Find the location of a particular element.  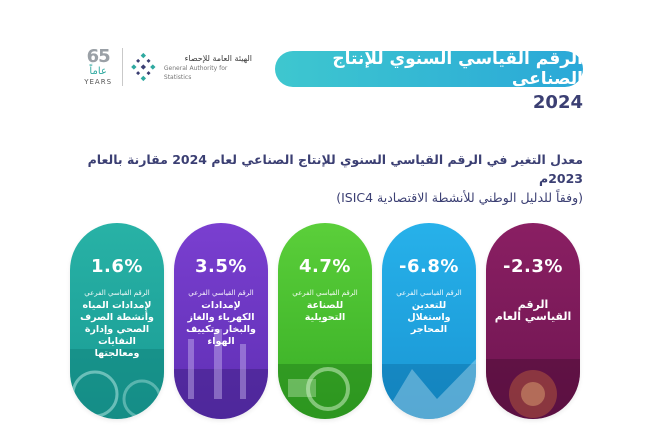

org-name-arabic: الهيئة العامة للإحصاء is located at coordinates (218, 58).